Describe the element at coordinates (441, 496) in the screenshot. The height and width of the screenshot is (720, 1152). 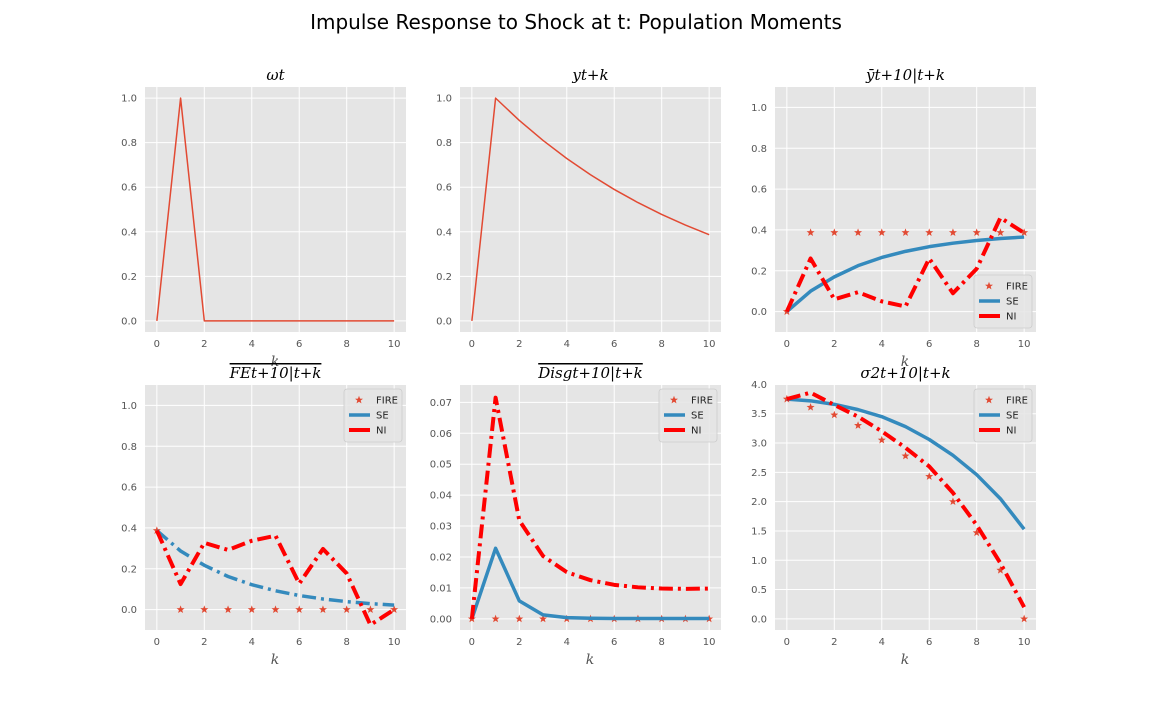
I see `y-tick-label: 0.04` at that location.